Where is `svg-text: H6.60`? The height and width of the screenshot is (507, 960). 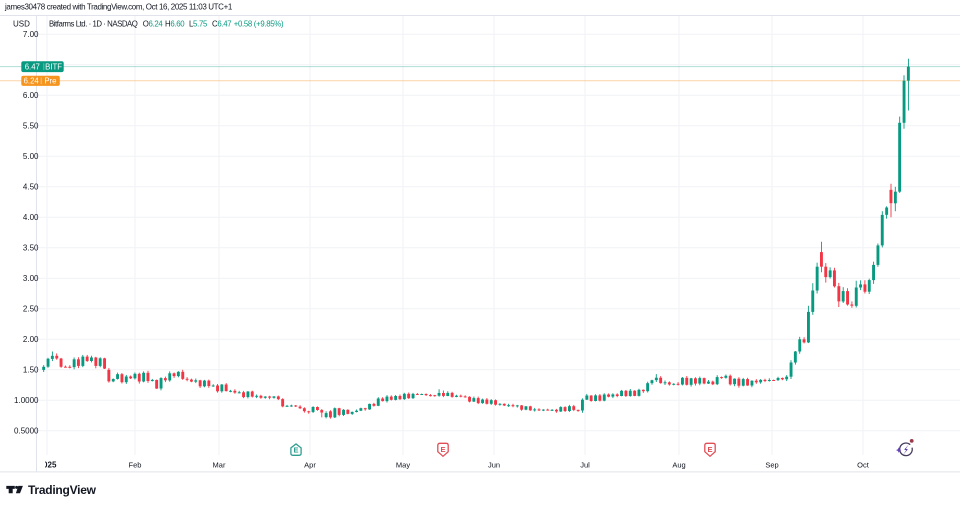 svg-text: H6.60 is located at coordinates (175, 23).